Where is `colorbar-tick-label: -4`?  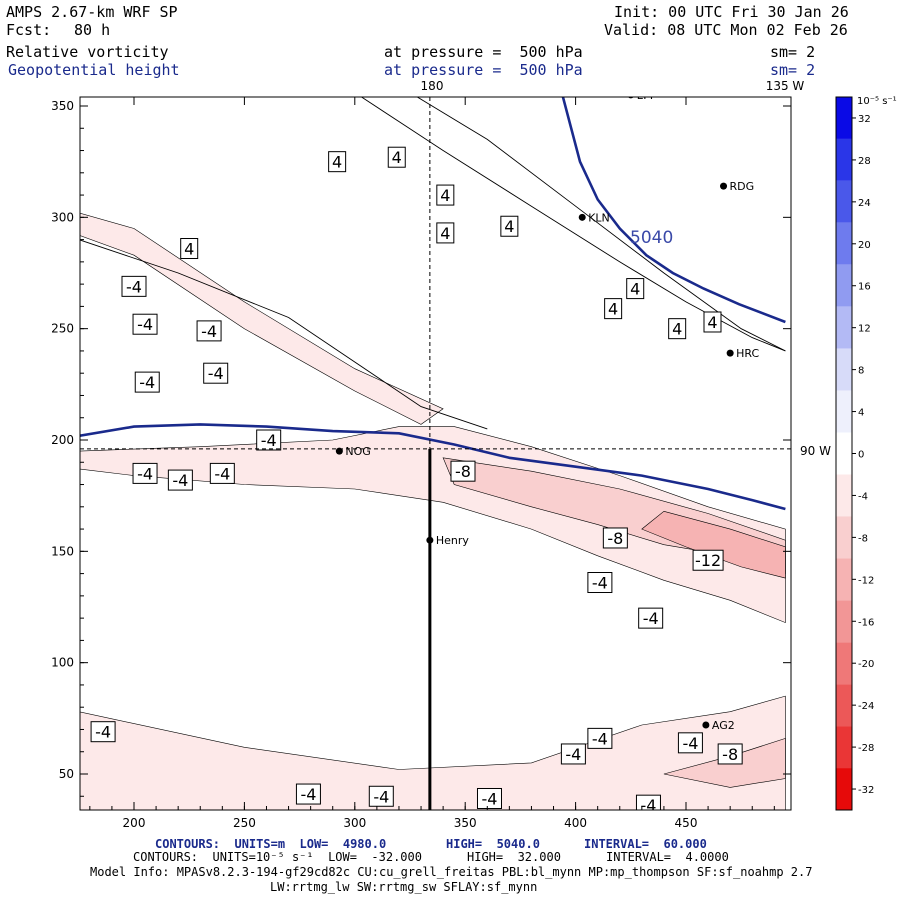 colorbar-tick-label: -4 is located at coordinates (863, 496).